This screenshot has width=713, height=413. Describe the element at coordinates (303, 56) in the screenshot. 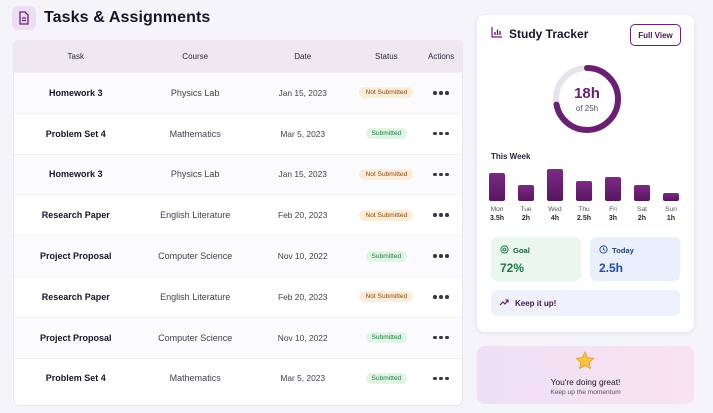

I see `column-header-date: Date` at that location.